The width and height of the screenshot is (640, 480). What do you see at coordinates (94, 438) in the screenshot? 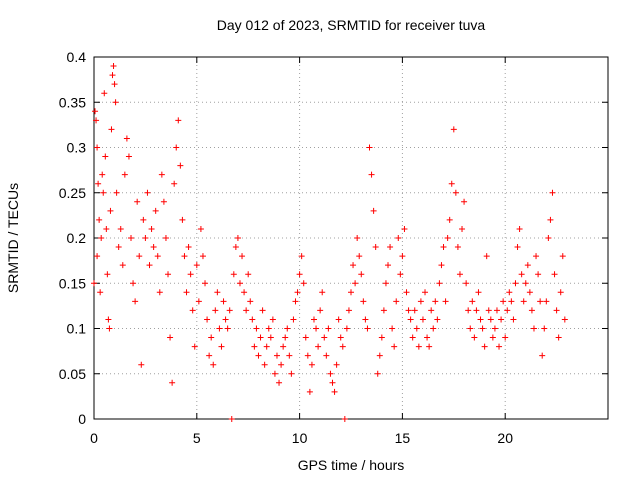
I see `x-tick-label: 0` at bounding box center [94, 438].